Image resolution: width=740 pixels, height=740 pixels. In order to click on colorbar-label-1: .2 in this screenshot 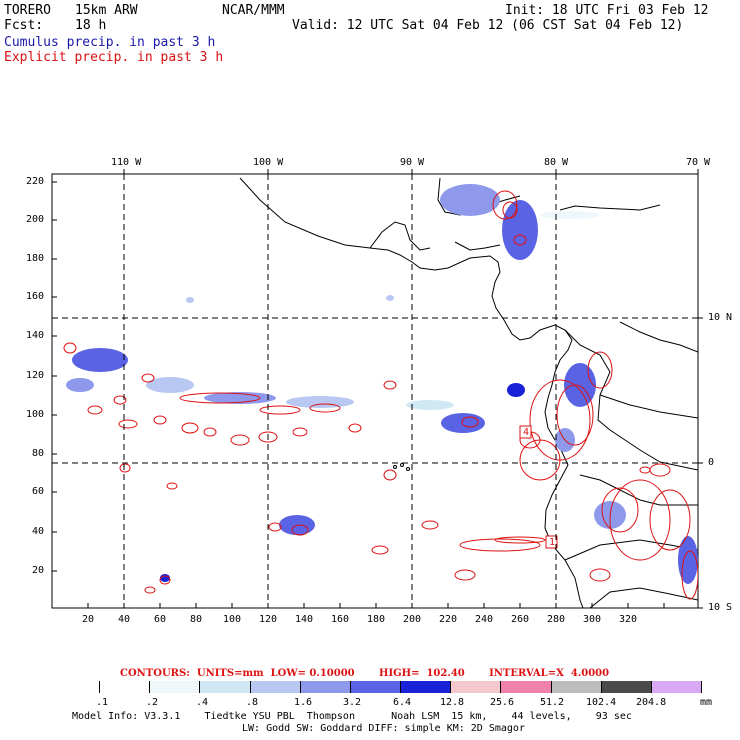, I will do `click(152, 702)`.